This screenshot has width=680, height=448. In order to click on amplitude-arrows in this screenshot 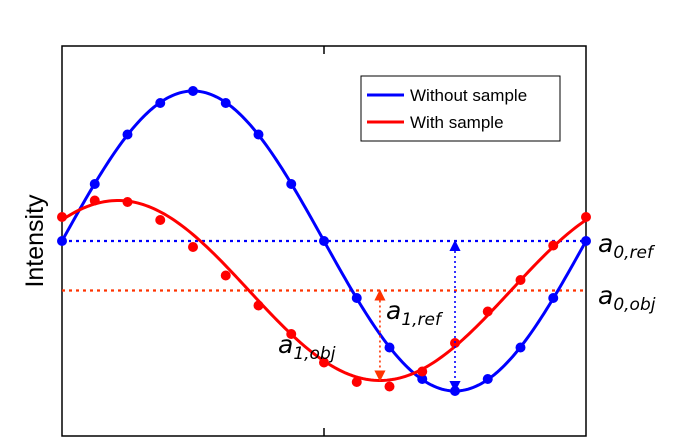, I will do `click(417, 316)`.